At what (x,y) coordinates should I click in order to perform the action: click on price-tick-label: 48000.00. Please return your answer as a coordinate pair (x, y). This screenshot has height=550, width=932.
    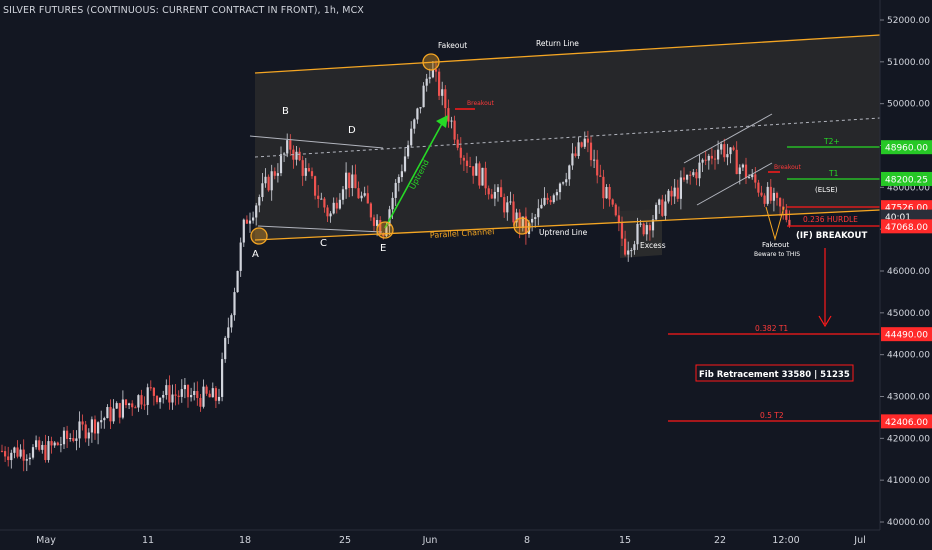
    Looking at the image, I should click on (908, 188).